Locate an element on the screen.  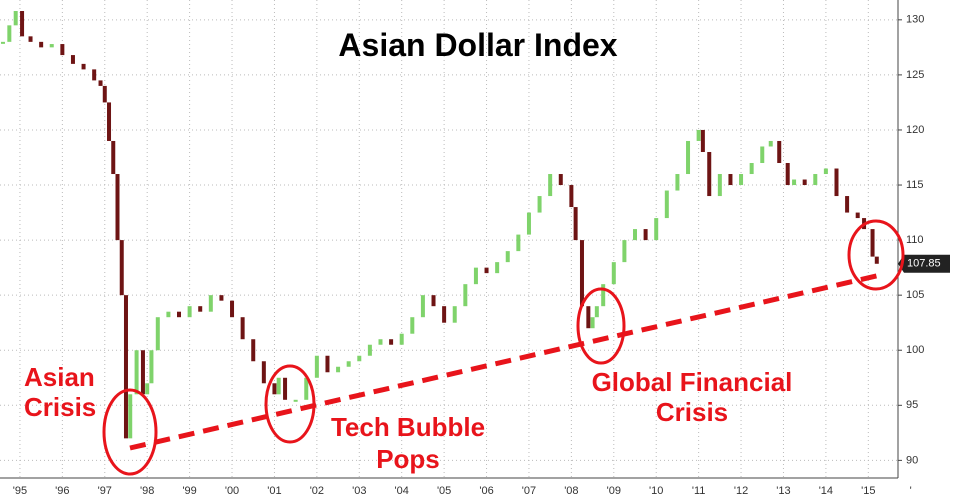
y-tick-label: 115 is located at coordinates (915, 185).